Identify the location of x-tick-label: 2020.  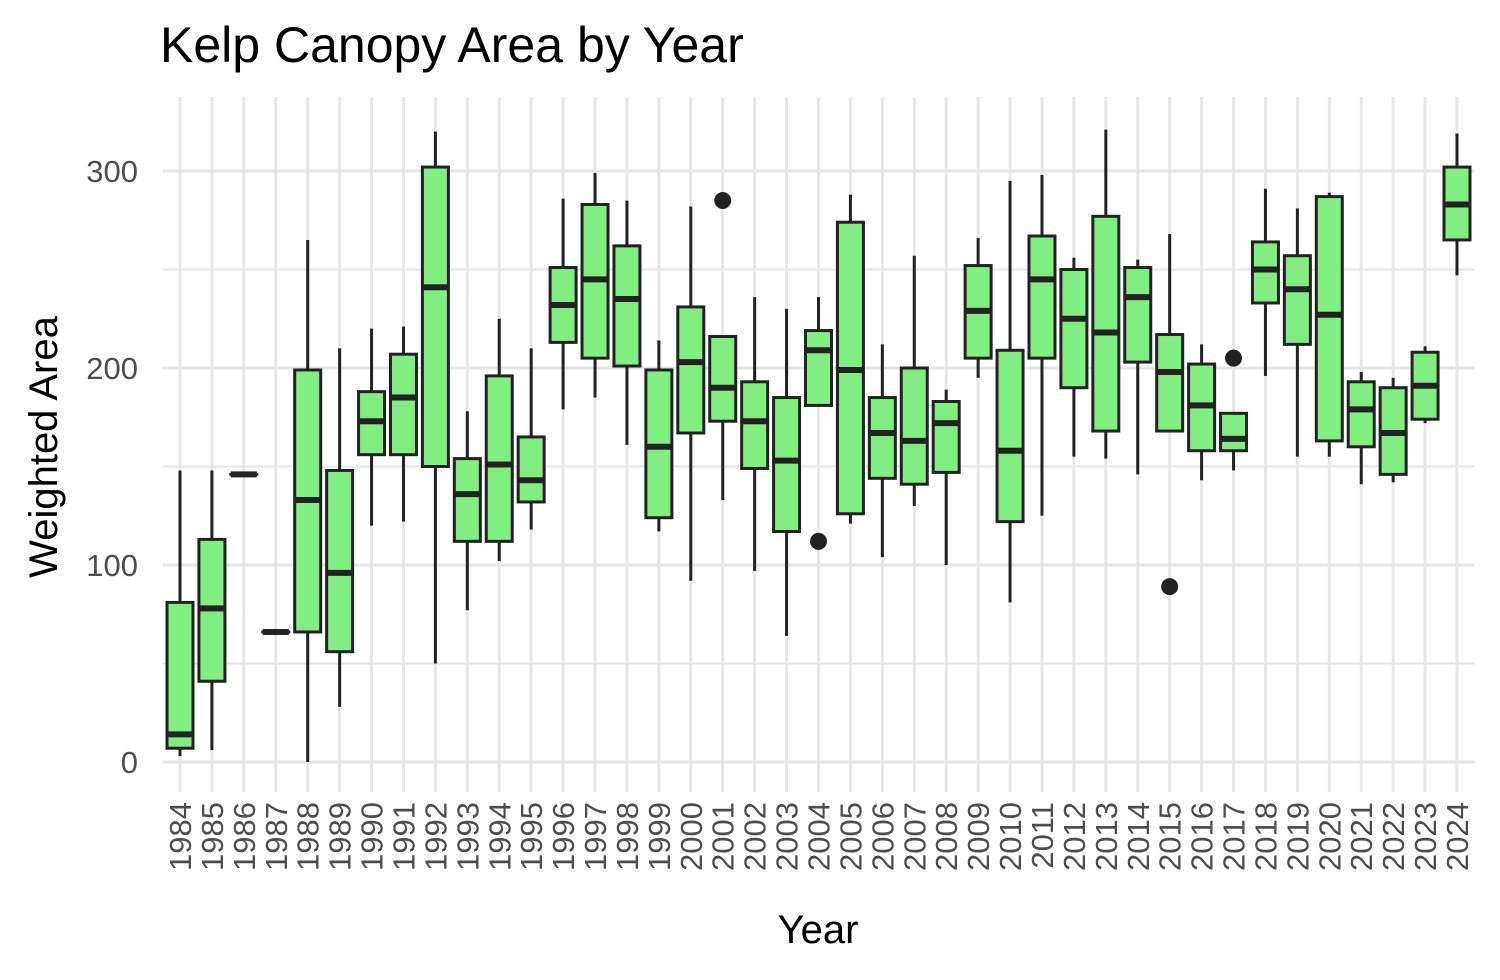
(1329, 836).